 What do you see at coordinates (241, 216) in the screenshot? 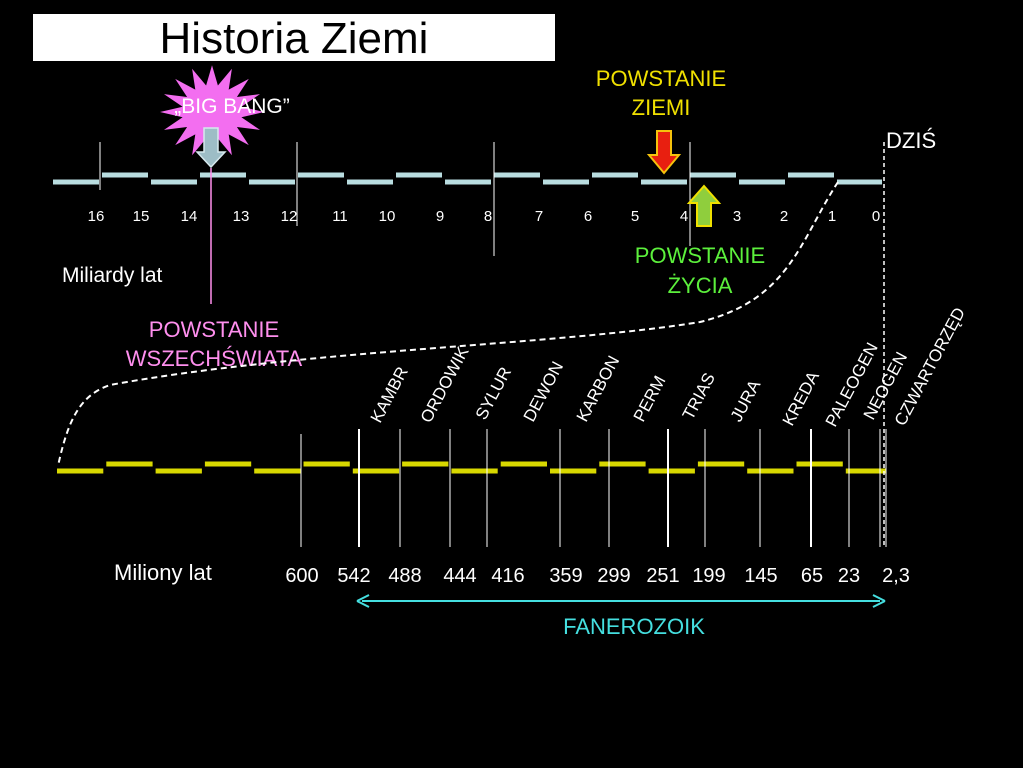
I see `billions-tick-label: 13` at bounding box center [241, 216].